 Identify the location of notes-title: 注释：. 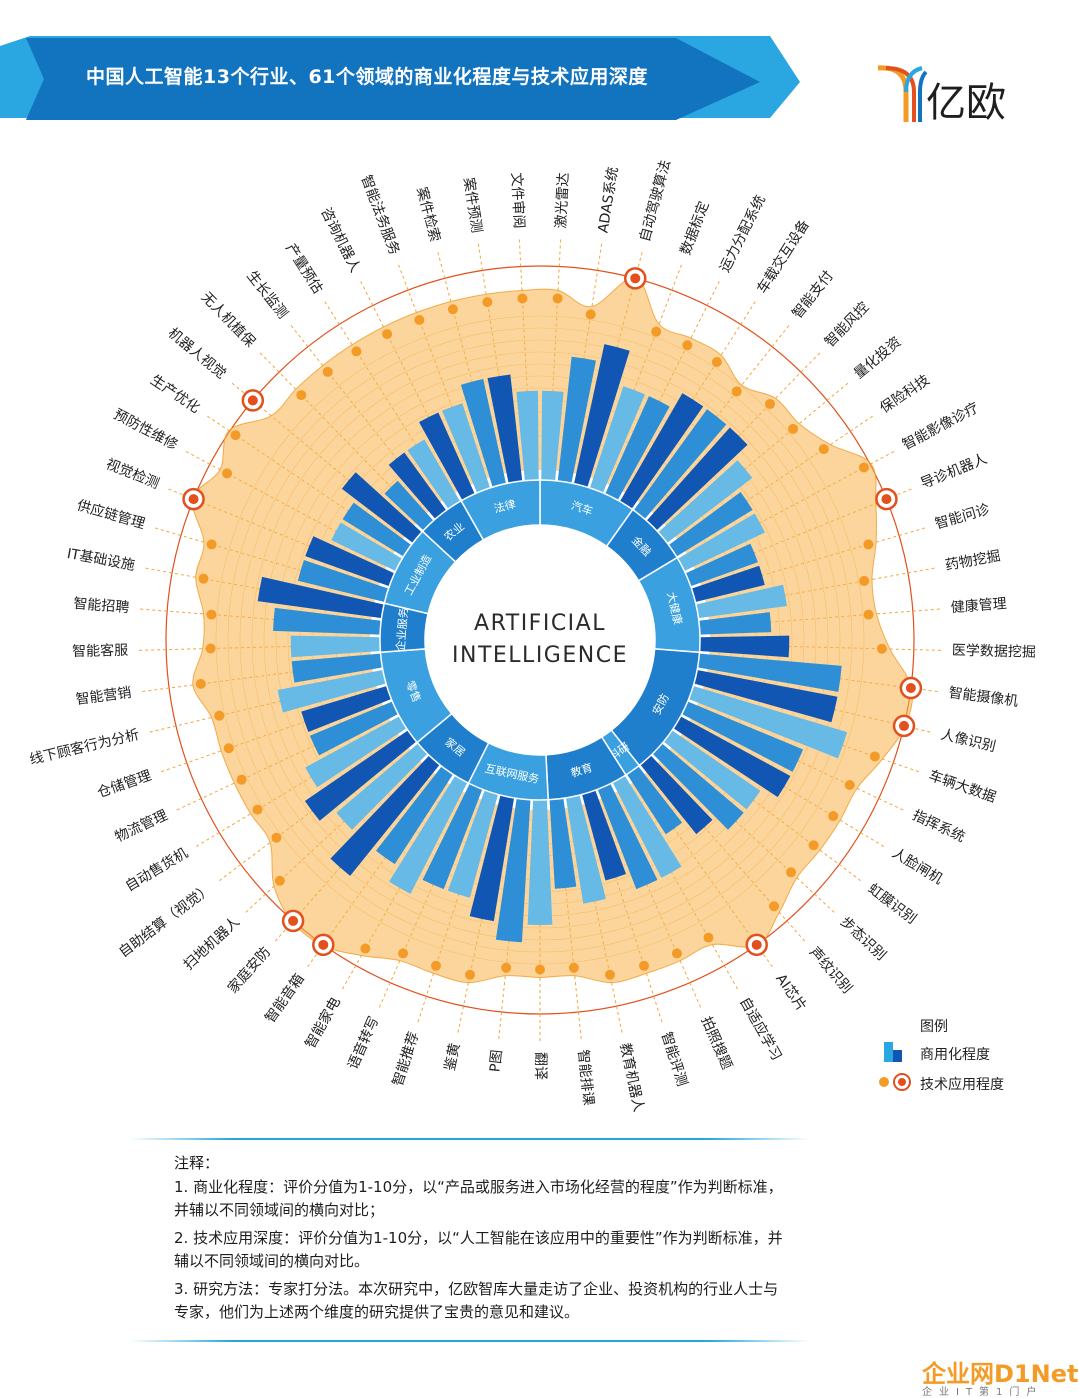
(197, 1163).